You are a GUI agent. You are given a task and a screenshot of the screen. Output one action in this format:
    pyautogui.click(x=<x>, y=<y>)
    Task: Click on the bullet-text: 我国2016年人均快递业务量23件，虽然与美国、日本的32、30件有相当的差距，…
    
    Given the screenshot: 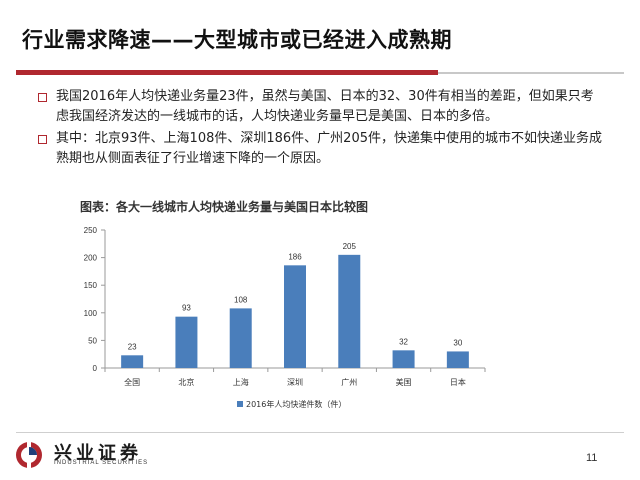 What is the action you would take?
    pyautogui.click(x=325, y=106)
    